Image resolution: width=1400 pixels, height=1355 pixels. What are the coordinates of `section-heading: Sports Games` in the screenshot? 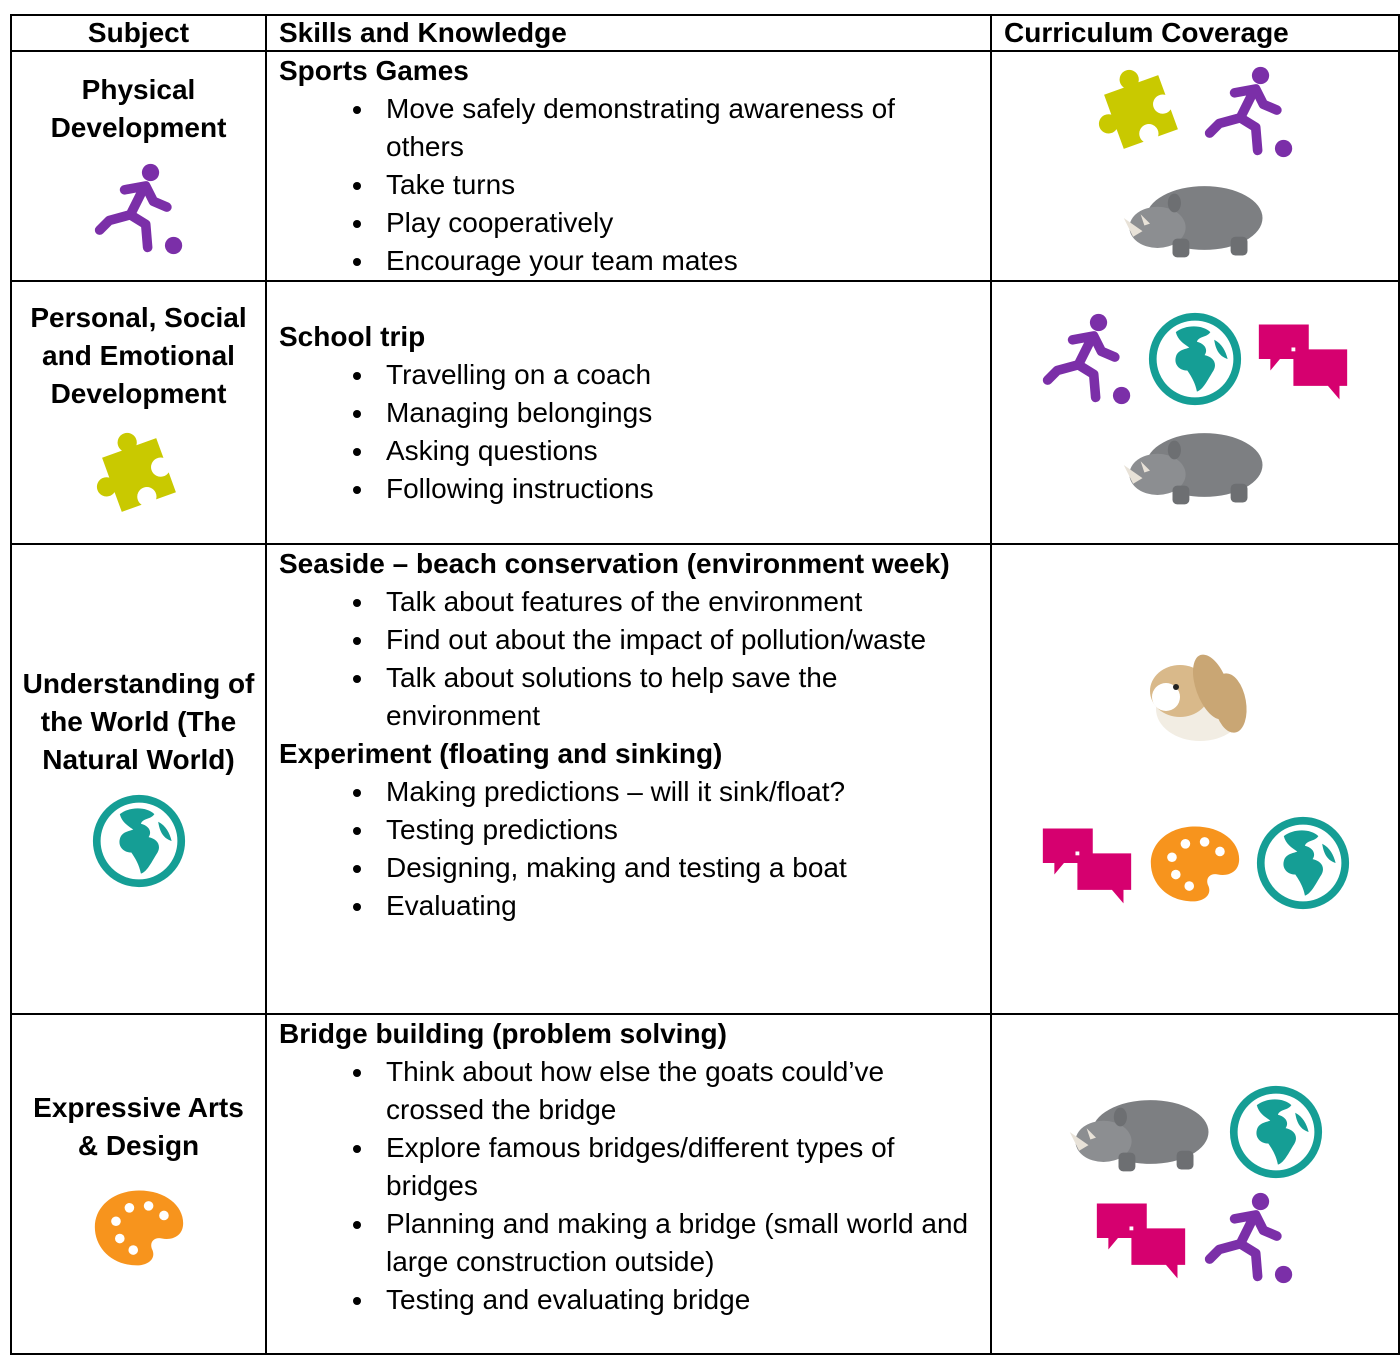 It's located at (374, 70).